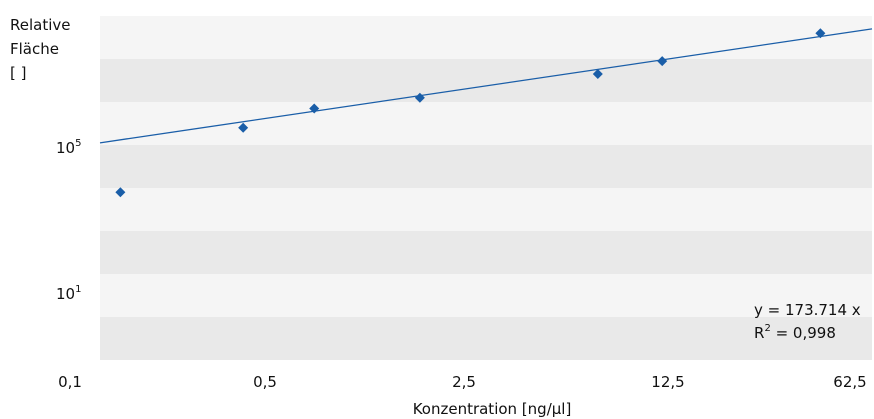 The height and width of the screenshot is (419, 874). Describe the element at coordinates (265, 382) in the screenshot. I see `x-tick-label: 0,5` at that location.